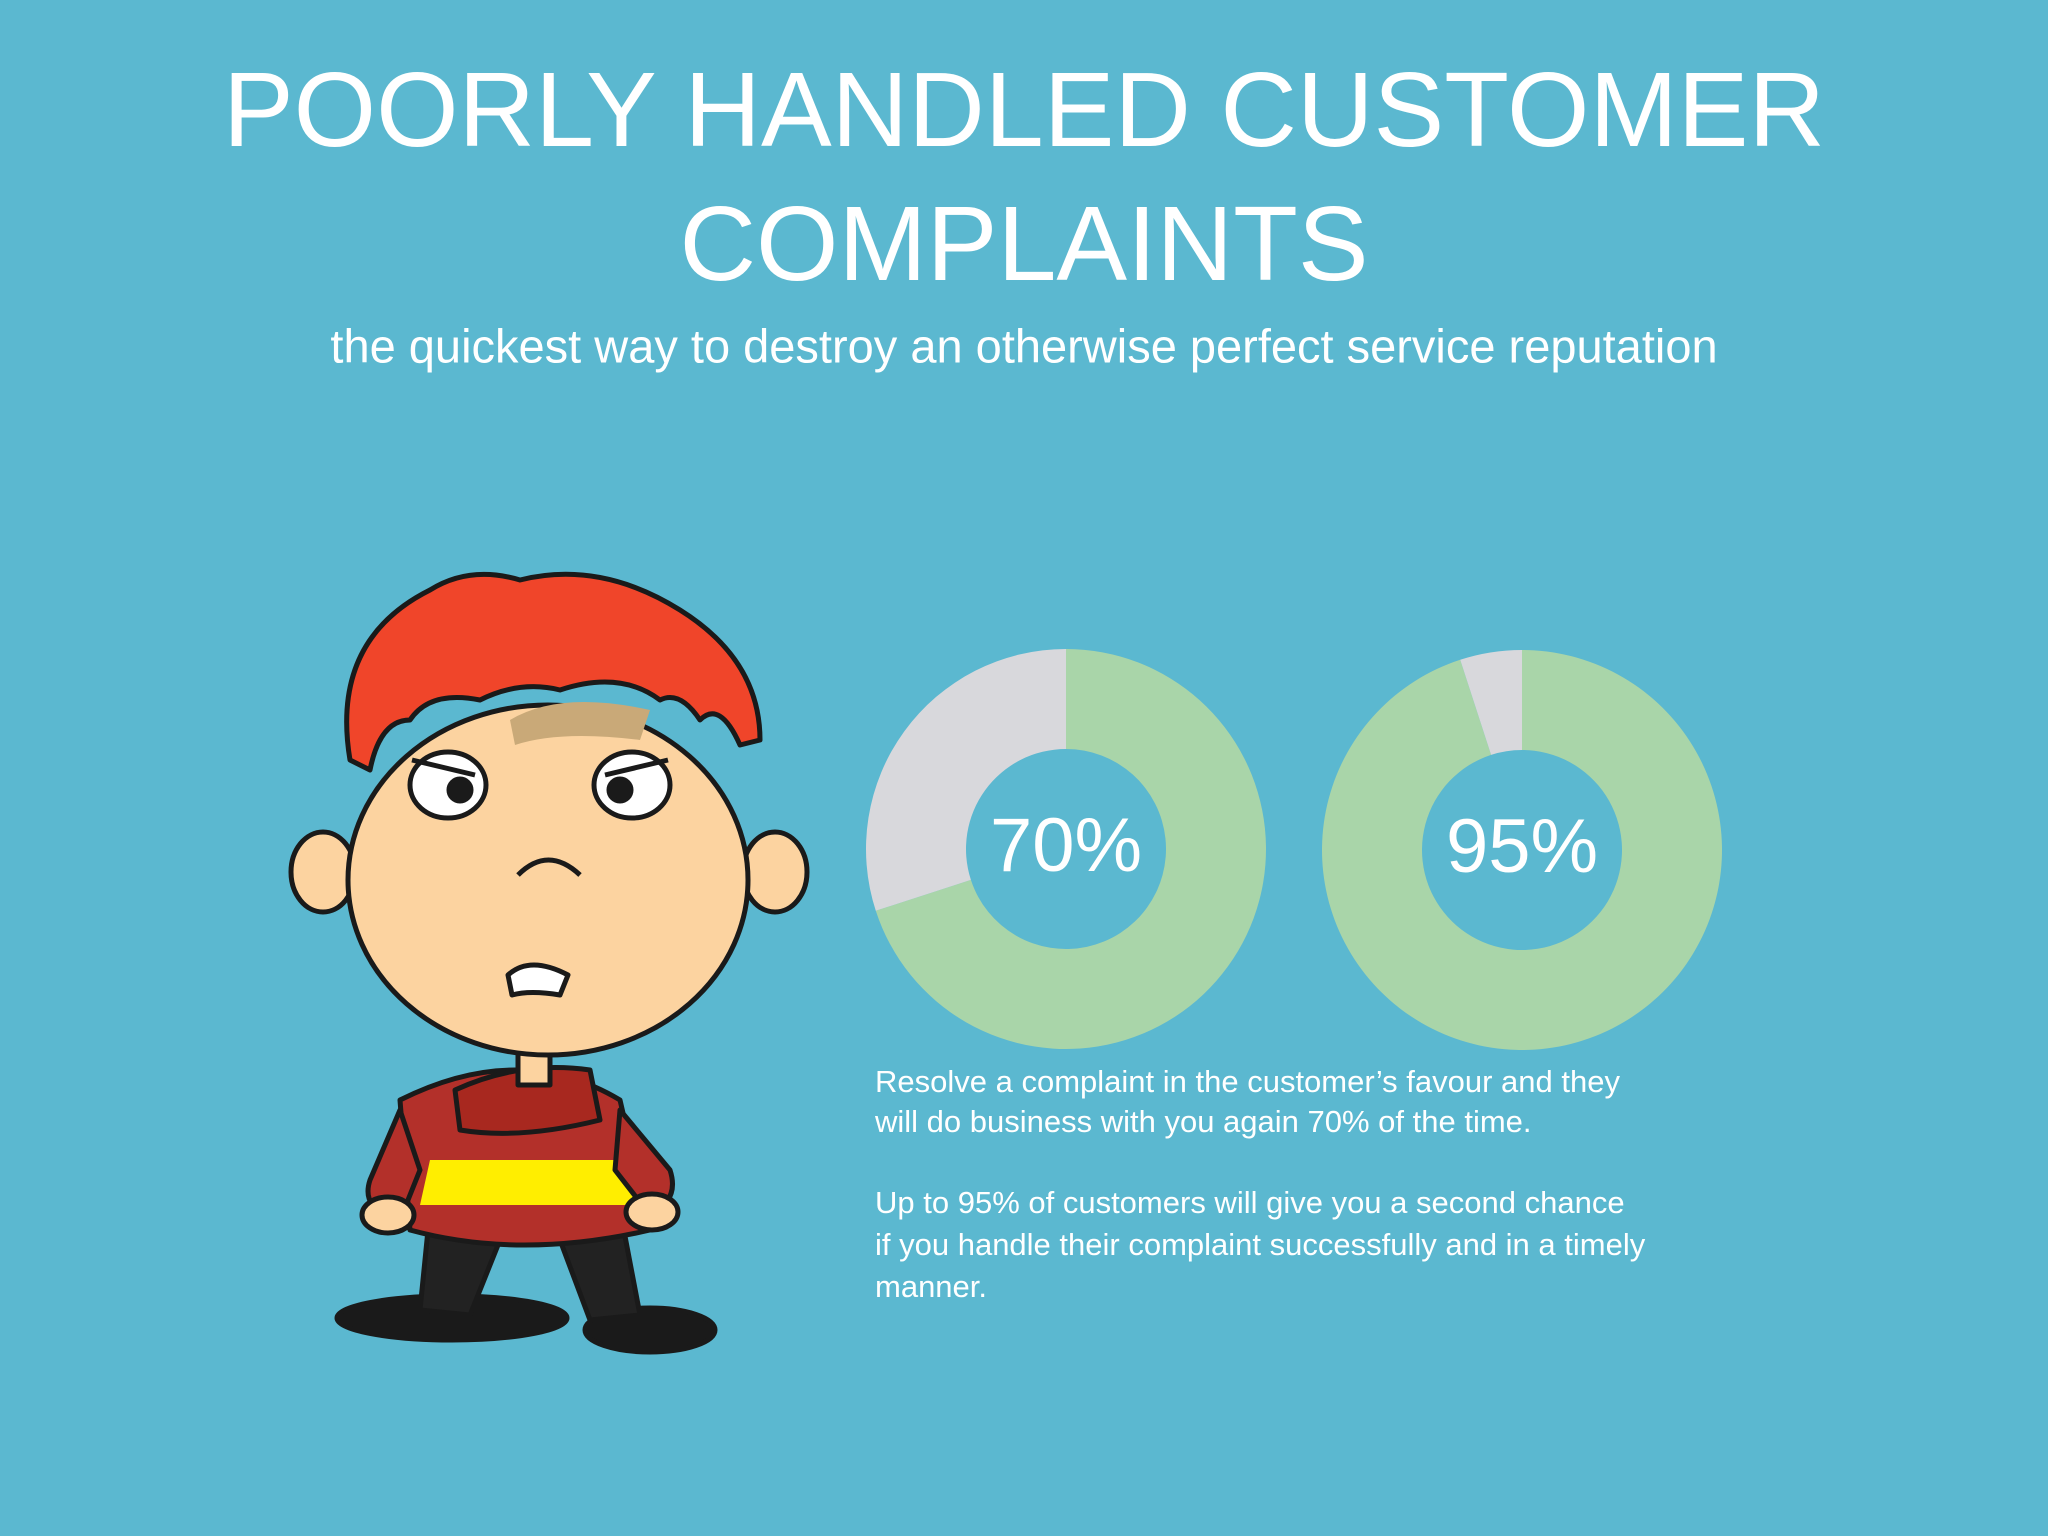  Describe the element at coordinates (1024, 110) in the screenshot. I see `title-line: POORLY HANDLED CUSTOMER` at that location.